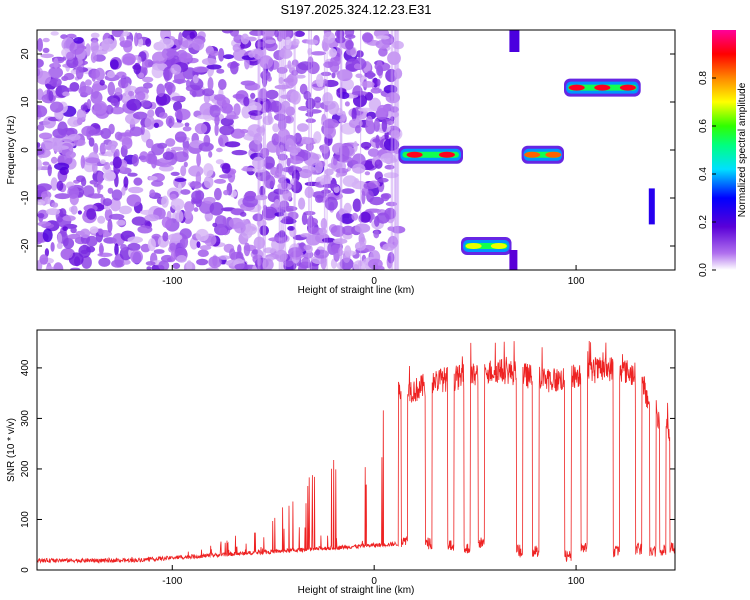  What do you see at coordinates (25, 197) in the screenshot?
I see `y-tick-label: -10` at bounding box center [25, 197].